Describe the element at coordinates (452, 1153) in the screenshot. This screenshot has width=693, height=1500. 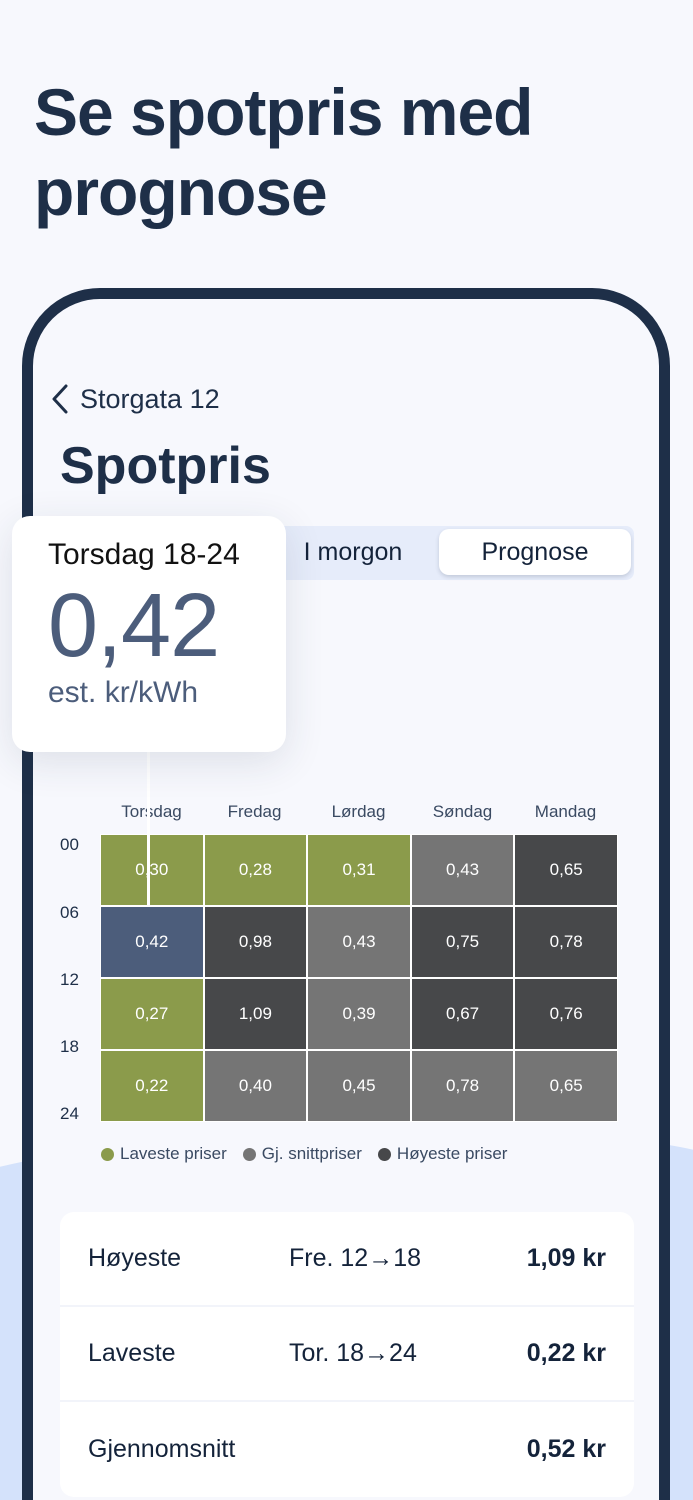
I see `legend-label: Høyeste priser` at that location.